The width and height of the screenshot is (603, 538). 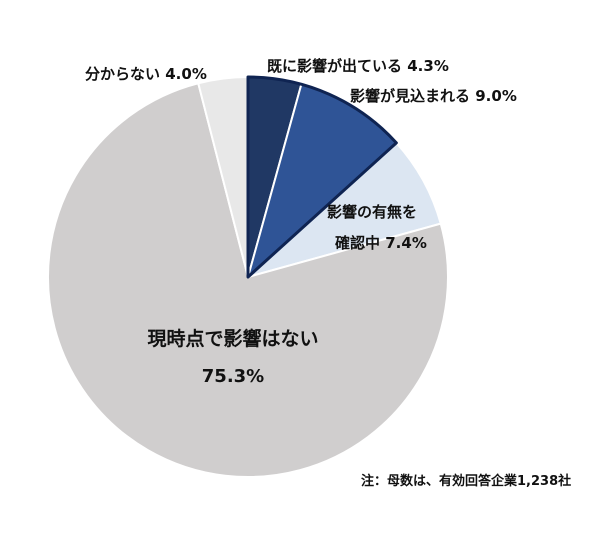 I want to click on label-expected-affected: 影響が見込まれる 9.0%, so click(x=433, y=96).